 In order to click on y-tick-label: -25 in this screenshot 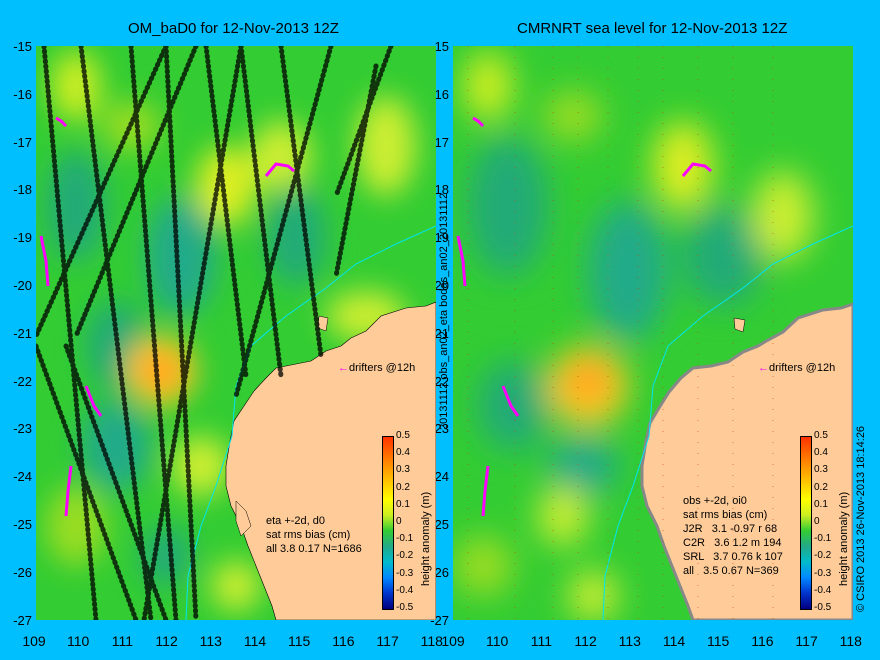, I will do `click(22, 524)`.